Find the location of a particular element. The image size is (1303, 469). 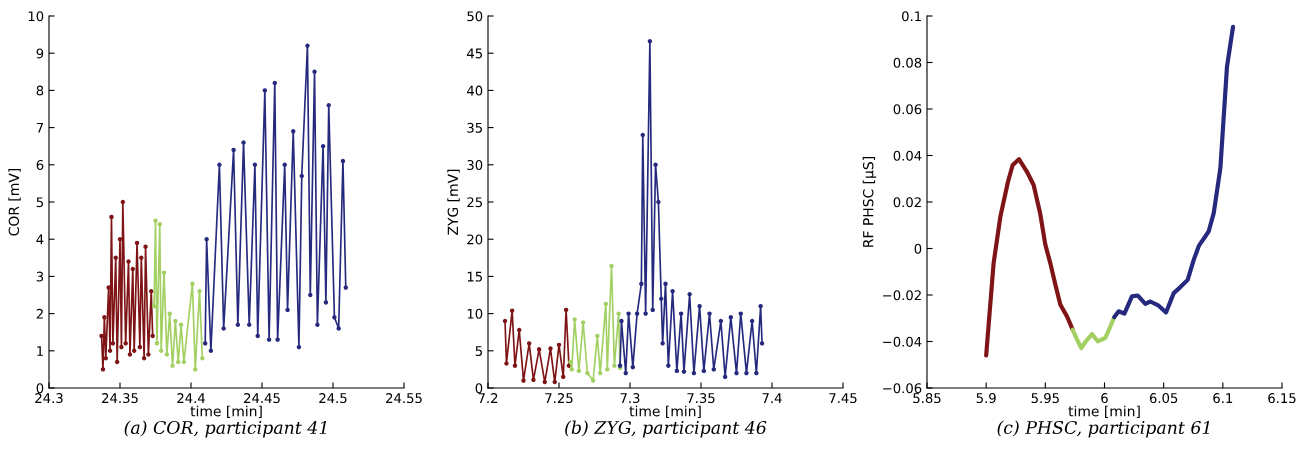

y-tick-label: 4 is located at coordinates (40, 239).